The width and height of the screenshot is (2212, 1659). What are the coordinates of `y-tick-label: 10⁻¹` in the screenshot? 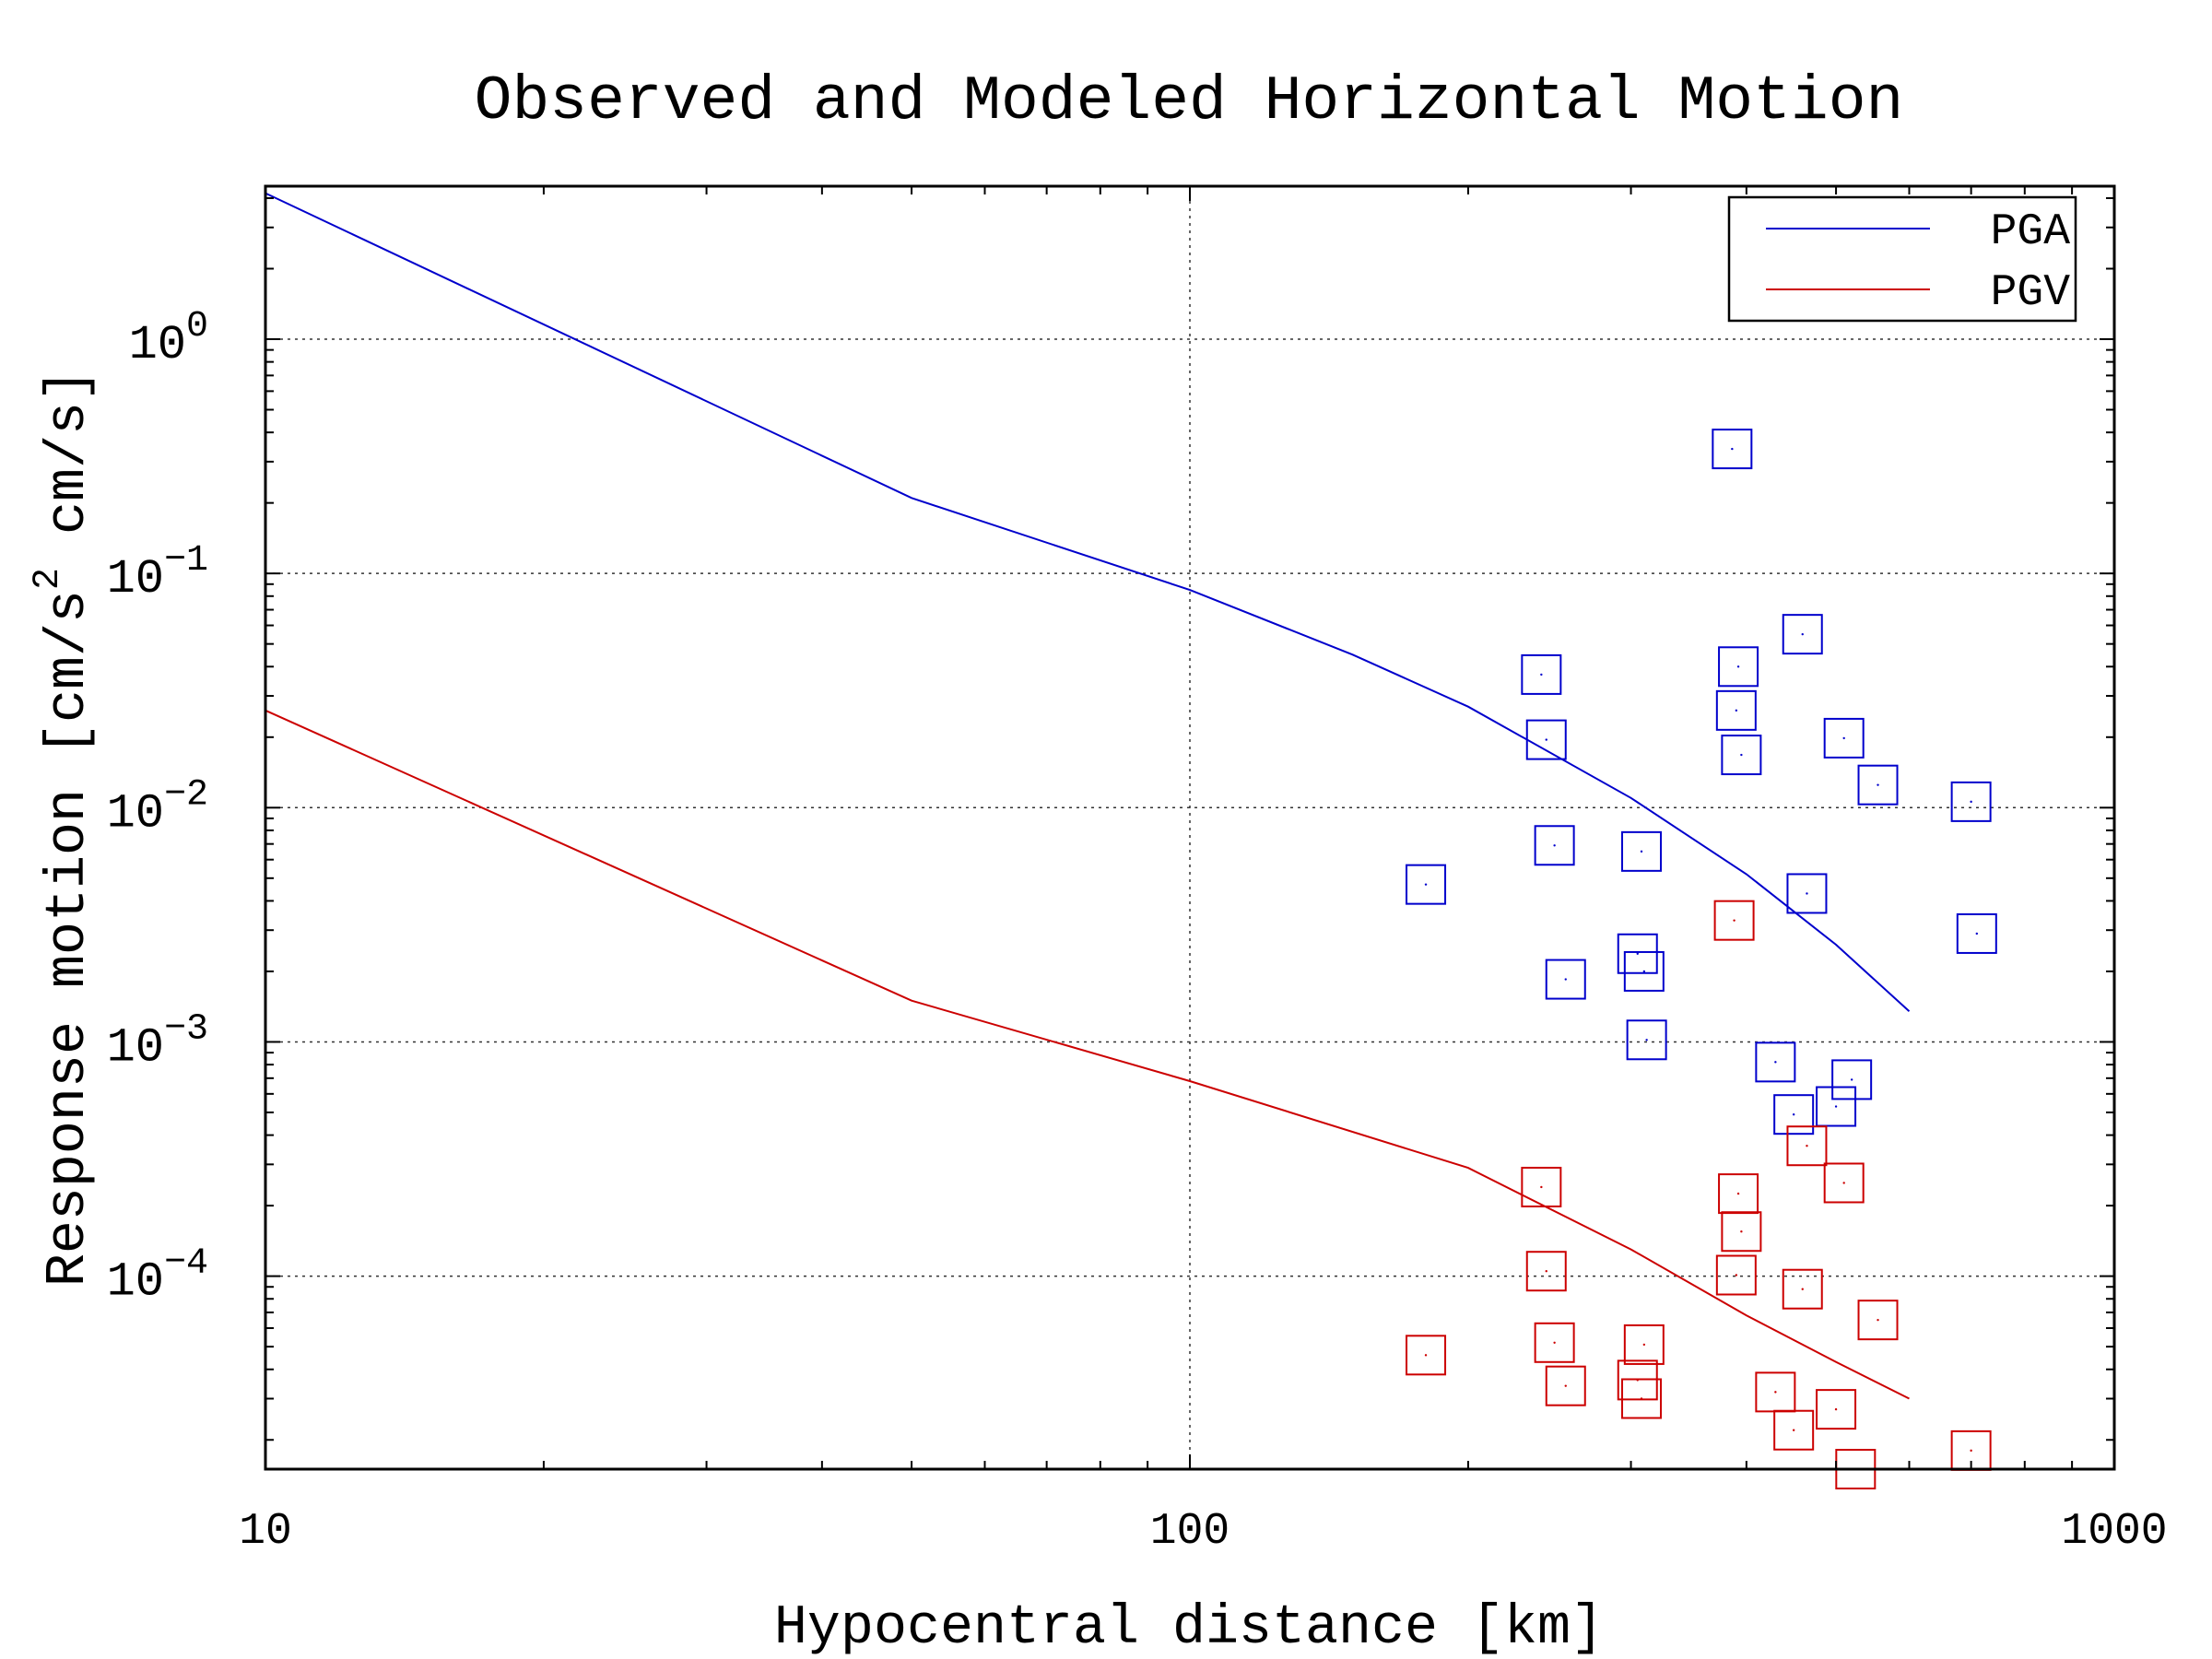 It's located at (157, 573).